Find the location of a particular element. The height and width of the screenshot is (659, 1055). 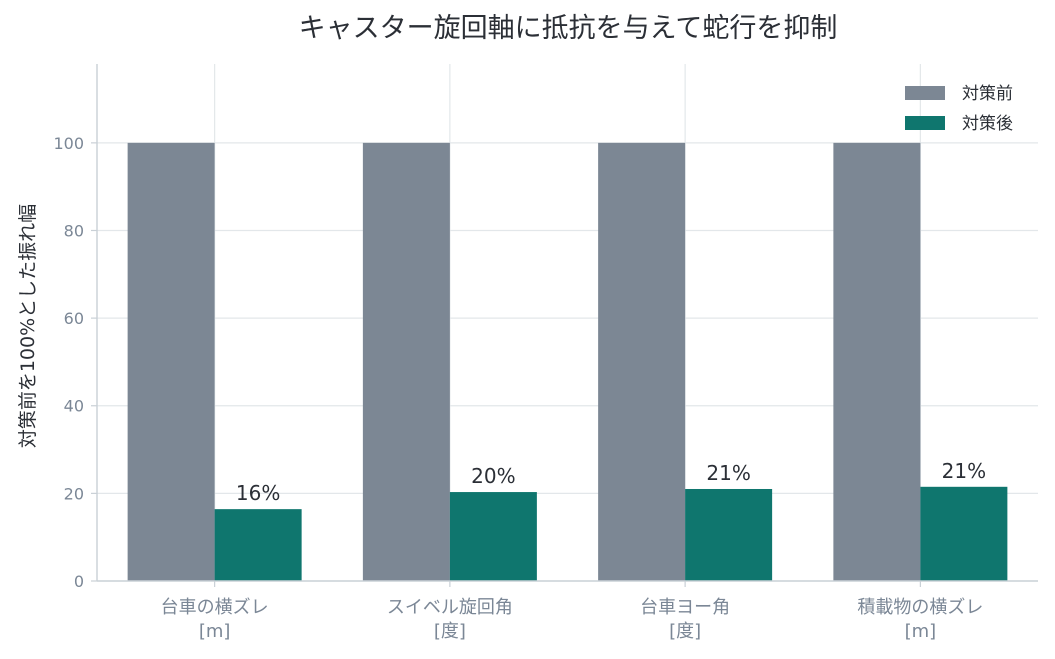

y-tick-labels: 0 20 40 60 80 100 is located at coordinates (68, 362).